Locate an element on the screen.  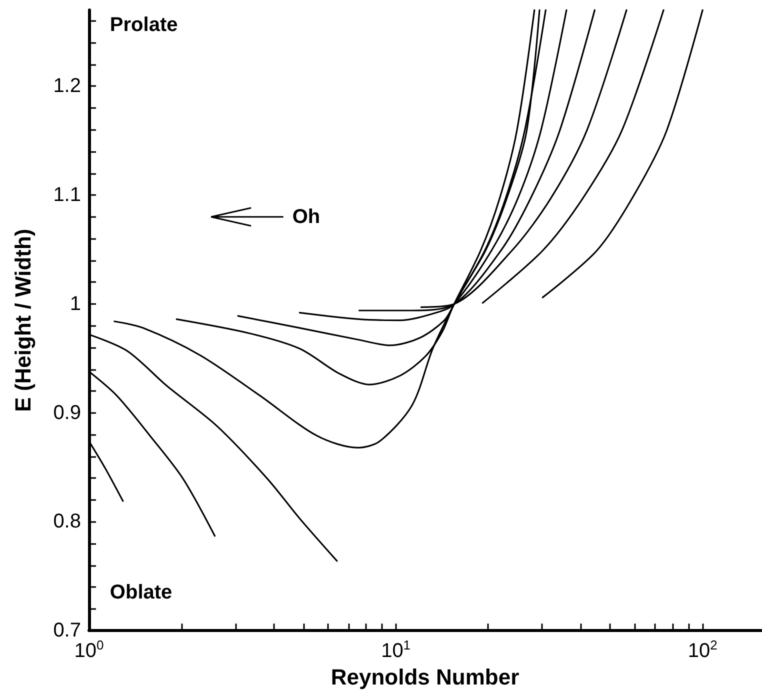
y-axis-title: E (Height / Width) is located at coordinates (23, 320).